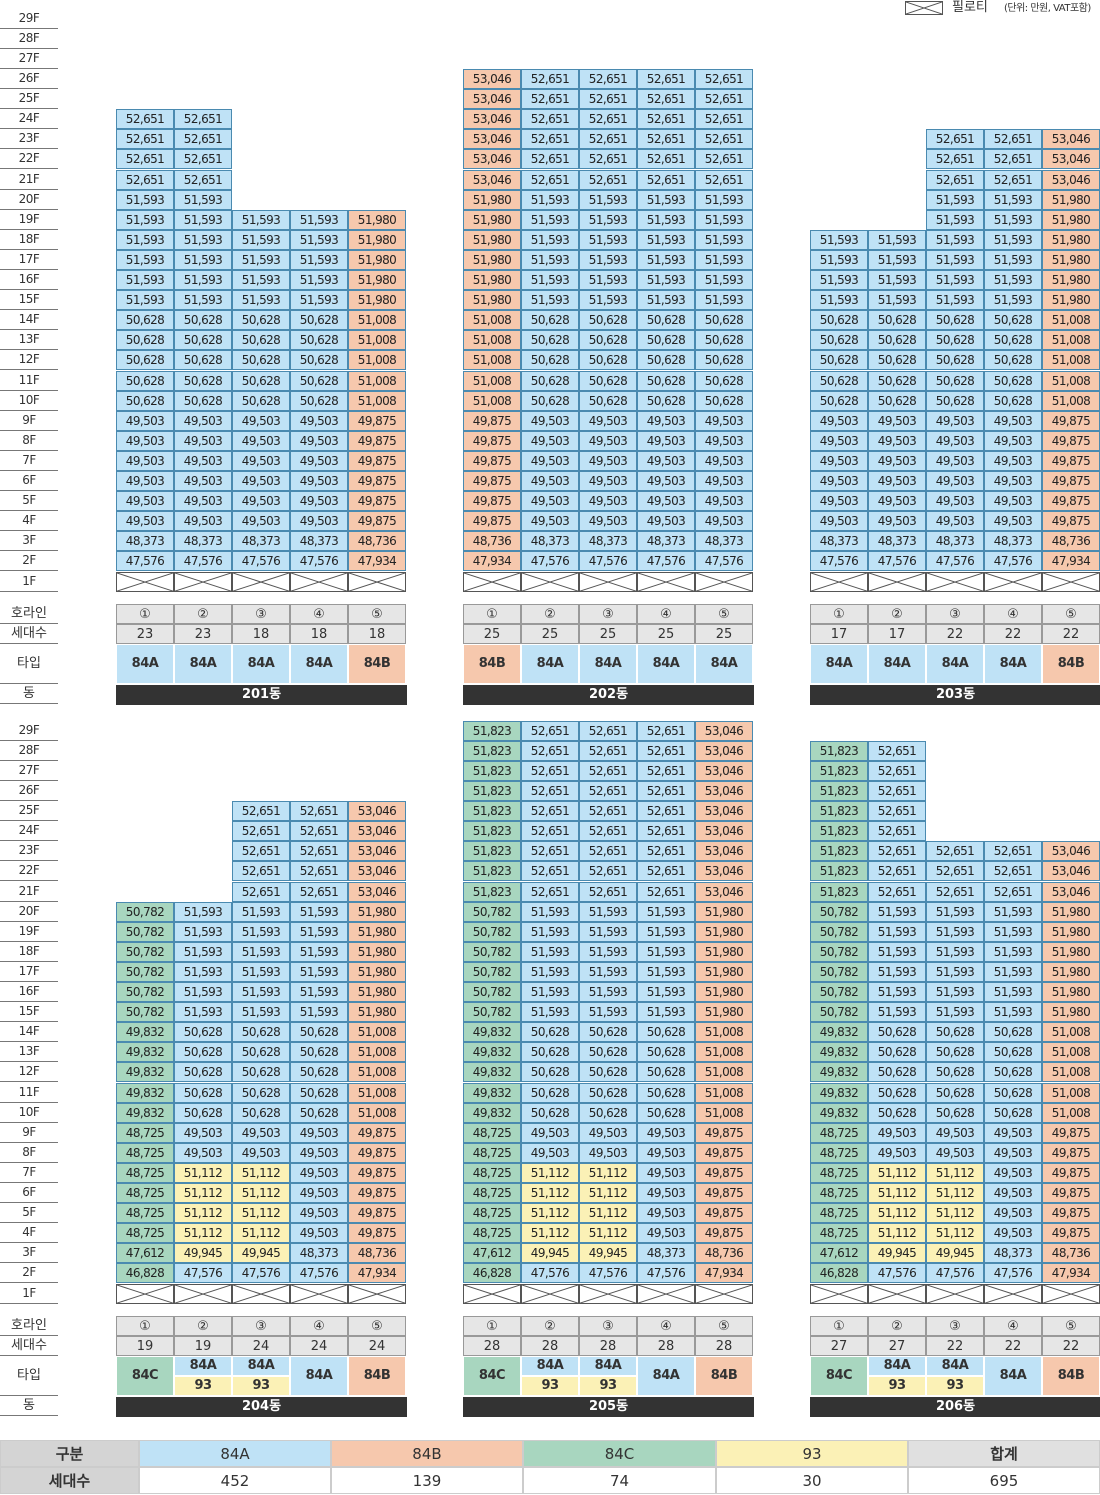 The image size is (1100, 1495). Describe the element at coordinates (492, 1233) in the screenshot. I see `price-cell: 48,725` at that location.